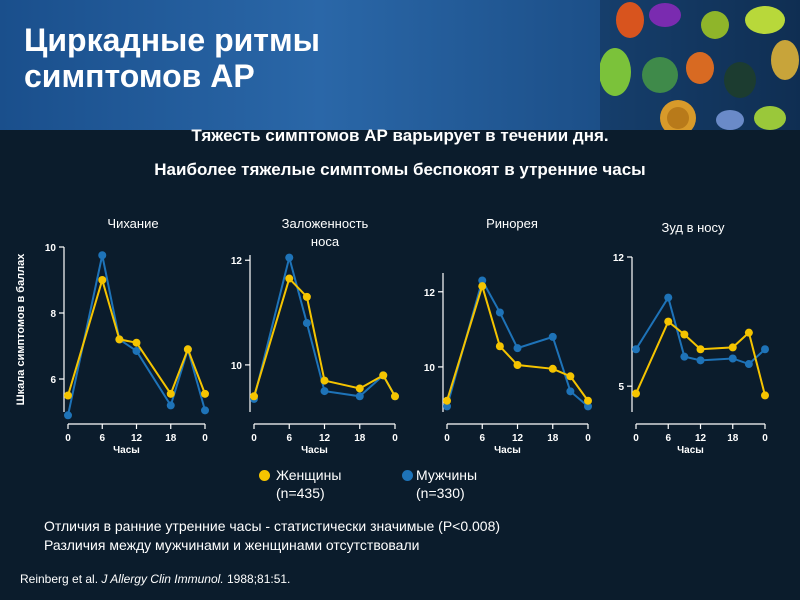 This screenshot has height=600, width=800. Describe the element at coordinates (693, 227) in the screenshot. I see `chart-4-title: Зуд в носу` at that location.